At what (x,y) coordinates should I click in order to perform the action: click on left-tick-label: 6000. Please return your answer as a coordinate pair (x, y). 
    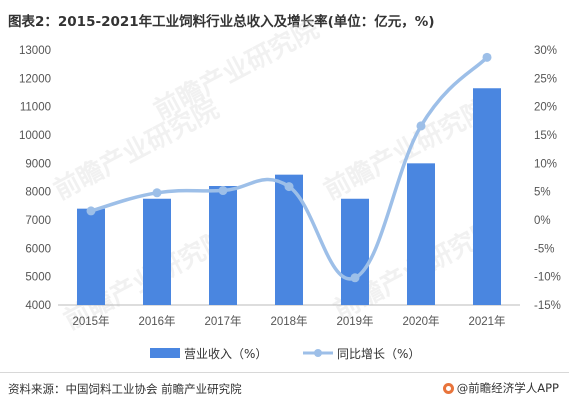
    Looking at the image, I should click on (38, 249).